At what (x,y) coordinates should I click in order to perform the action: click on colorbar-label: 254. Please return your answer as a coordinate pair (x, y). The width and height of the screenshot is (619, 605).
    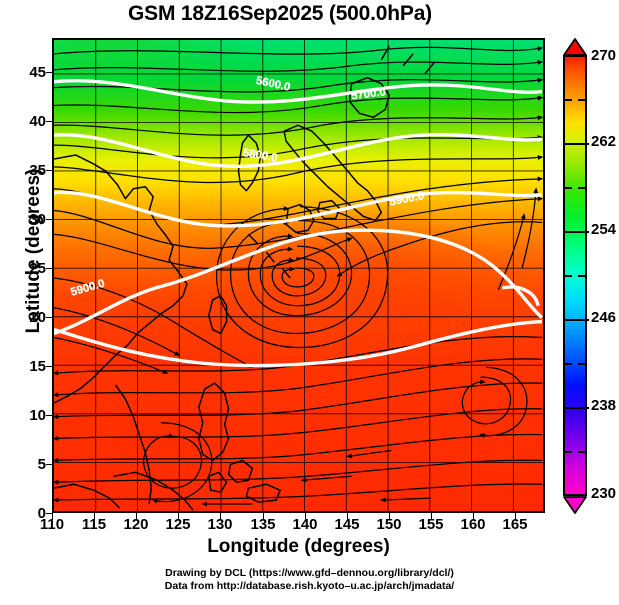
    Looking at the image, I should click on (604, 229).